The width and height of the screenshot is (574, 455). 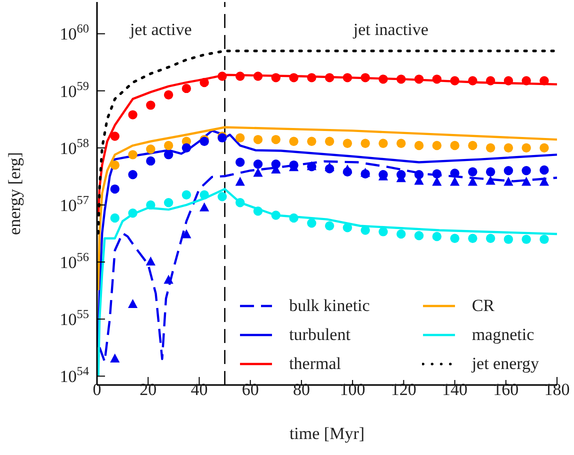 What do you see at coordinates (148, 389) in the screenshot?
I see `x-tick-label: 20` at bounding box center [148, 389].